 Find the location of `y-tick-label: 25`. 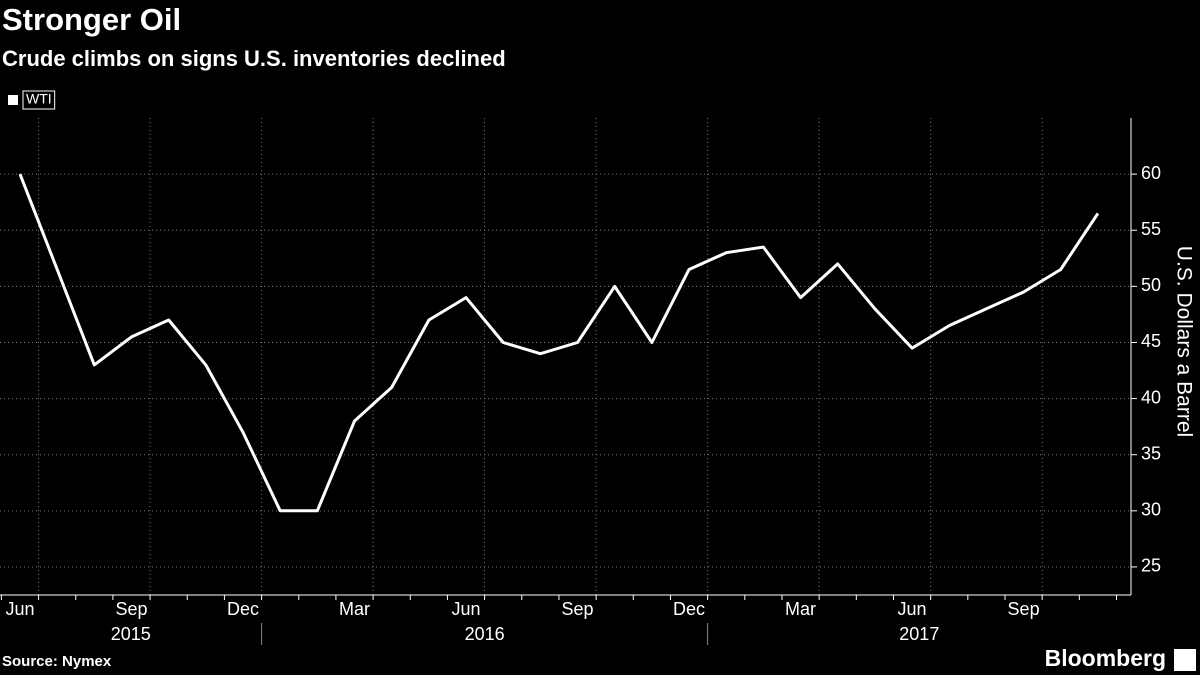

y-tick-label: 25 is located at coordinates (1151, 566).